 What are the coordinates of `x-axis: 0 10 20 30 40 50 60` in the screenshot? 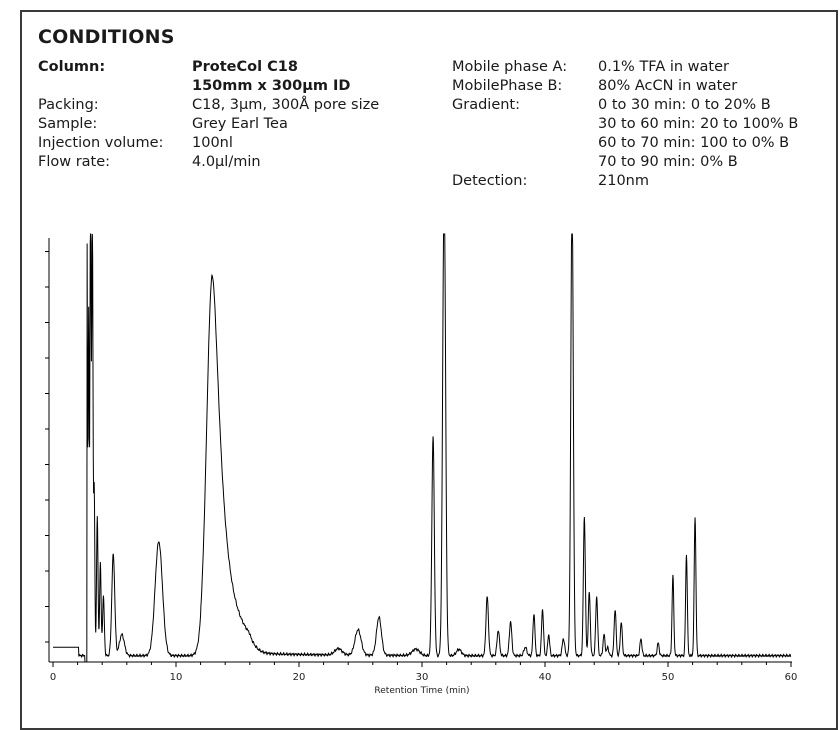 It's located at (423, 672).